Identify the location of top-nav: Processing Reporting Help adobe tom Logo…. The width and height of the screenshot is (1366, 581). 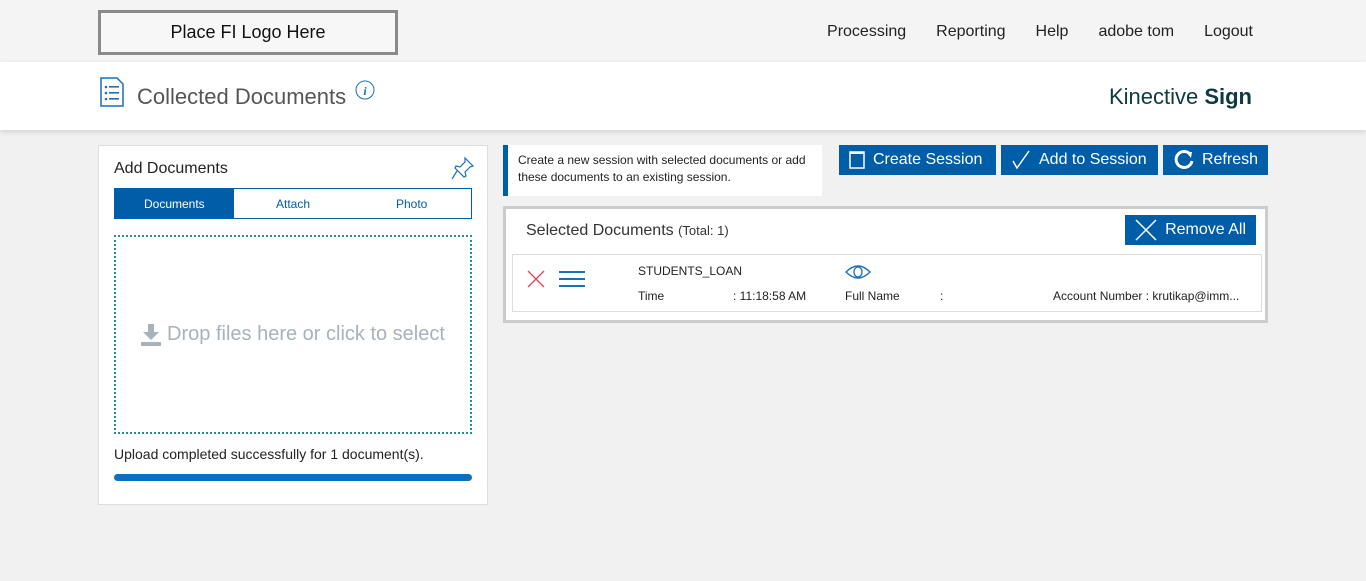
(1040, 32).